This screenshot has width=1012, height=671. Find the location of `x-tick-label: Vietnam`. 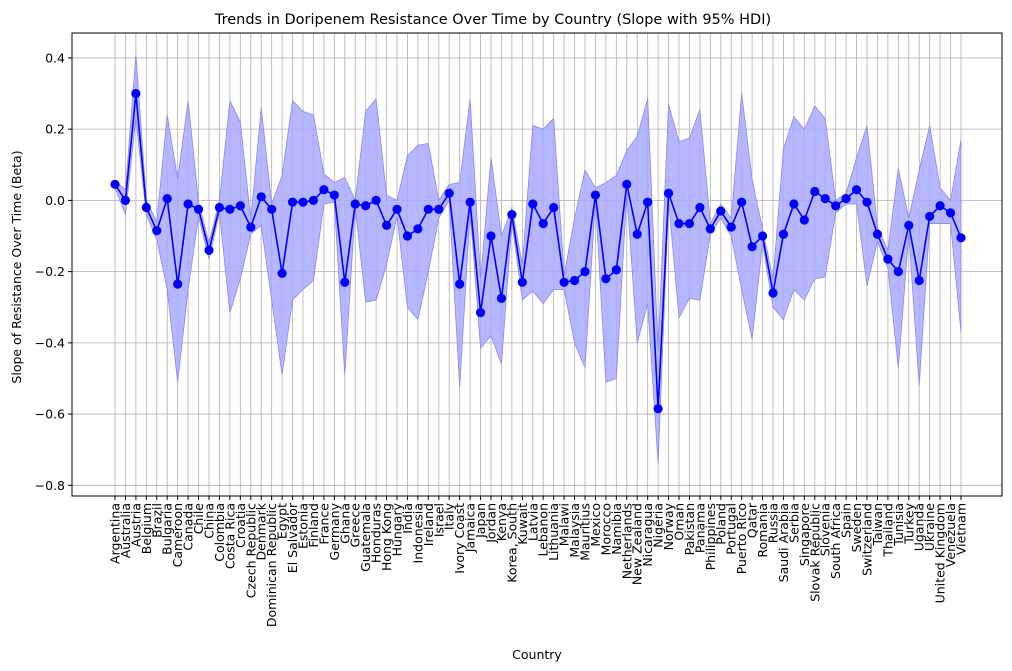

x-tick-label: Vietnam is located at coordinates (961, 529).